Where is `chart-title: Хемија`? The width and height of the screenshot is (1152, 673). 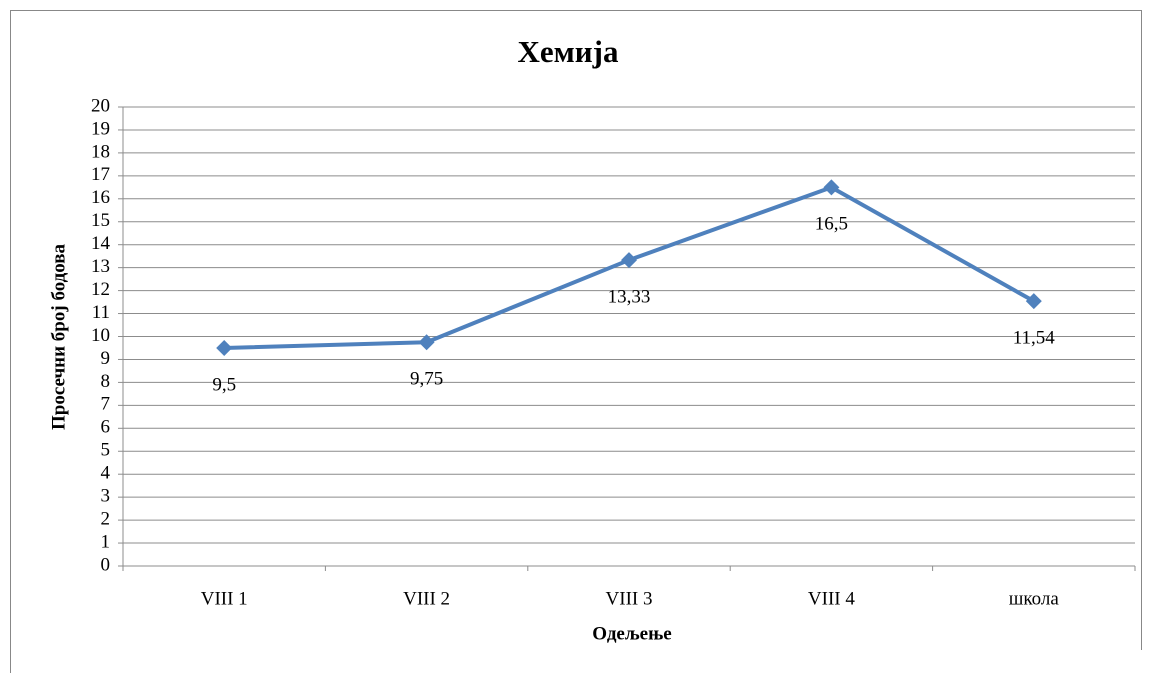 chart-title: Хемија is located at coordinates (568, 51).